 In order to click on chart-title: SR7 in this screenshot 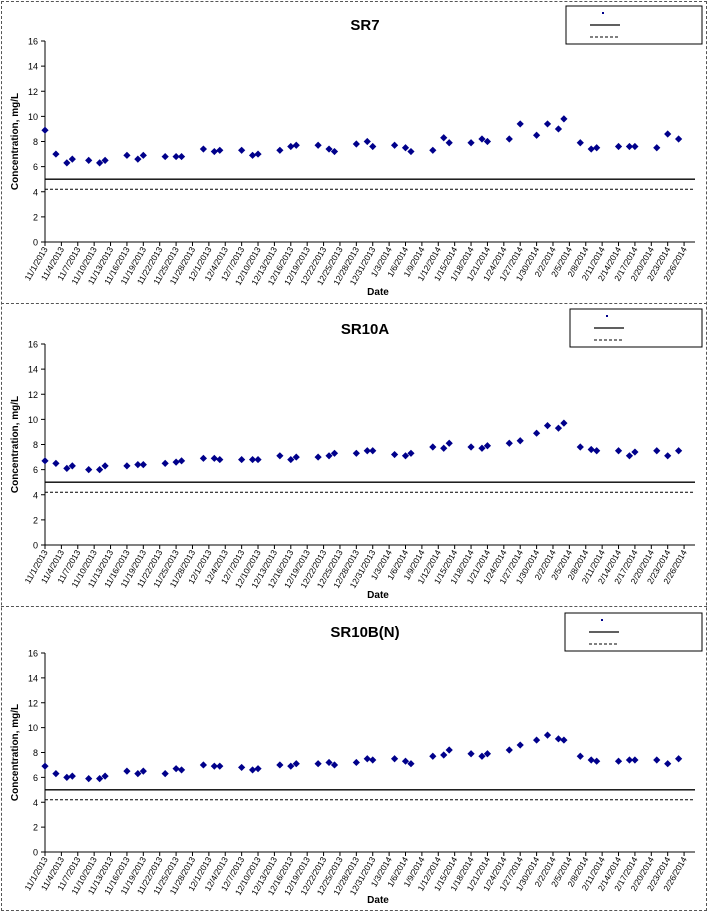, I will do `click(364, 25)`.